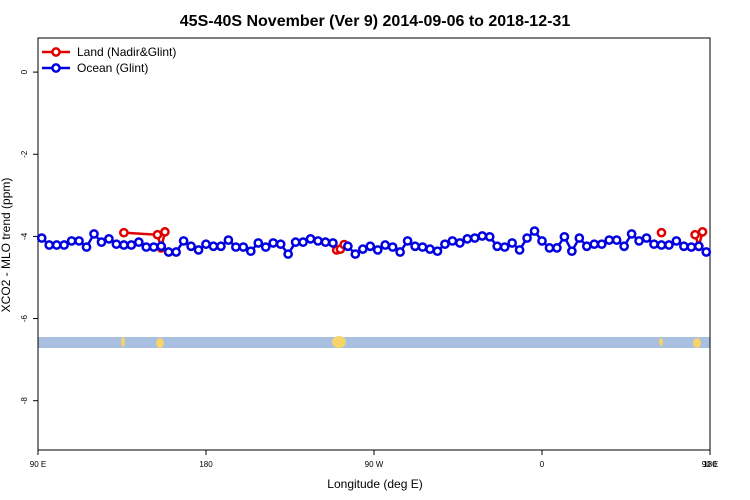  Describe the element at coordinates (24, 401) in the screenshot. I see `y-tick-label: -8` at that location.